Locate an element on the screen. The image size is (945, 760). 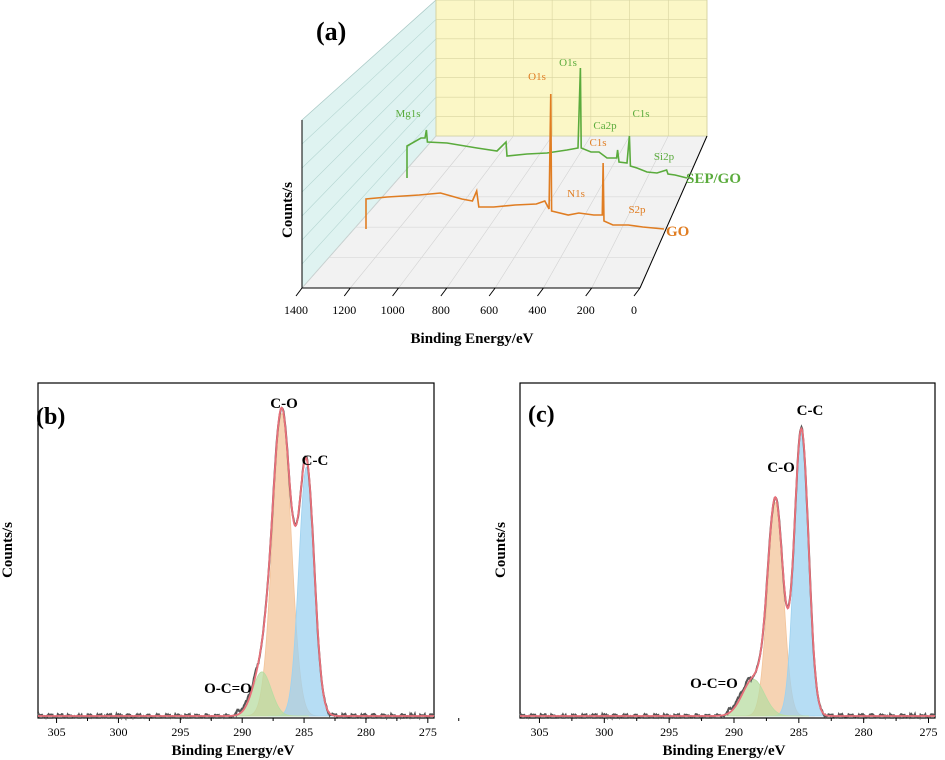
peak-label: N1s is located at coordinates (576, 194).